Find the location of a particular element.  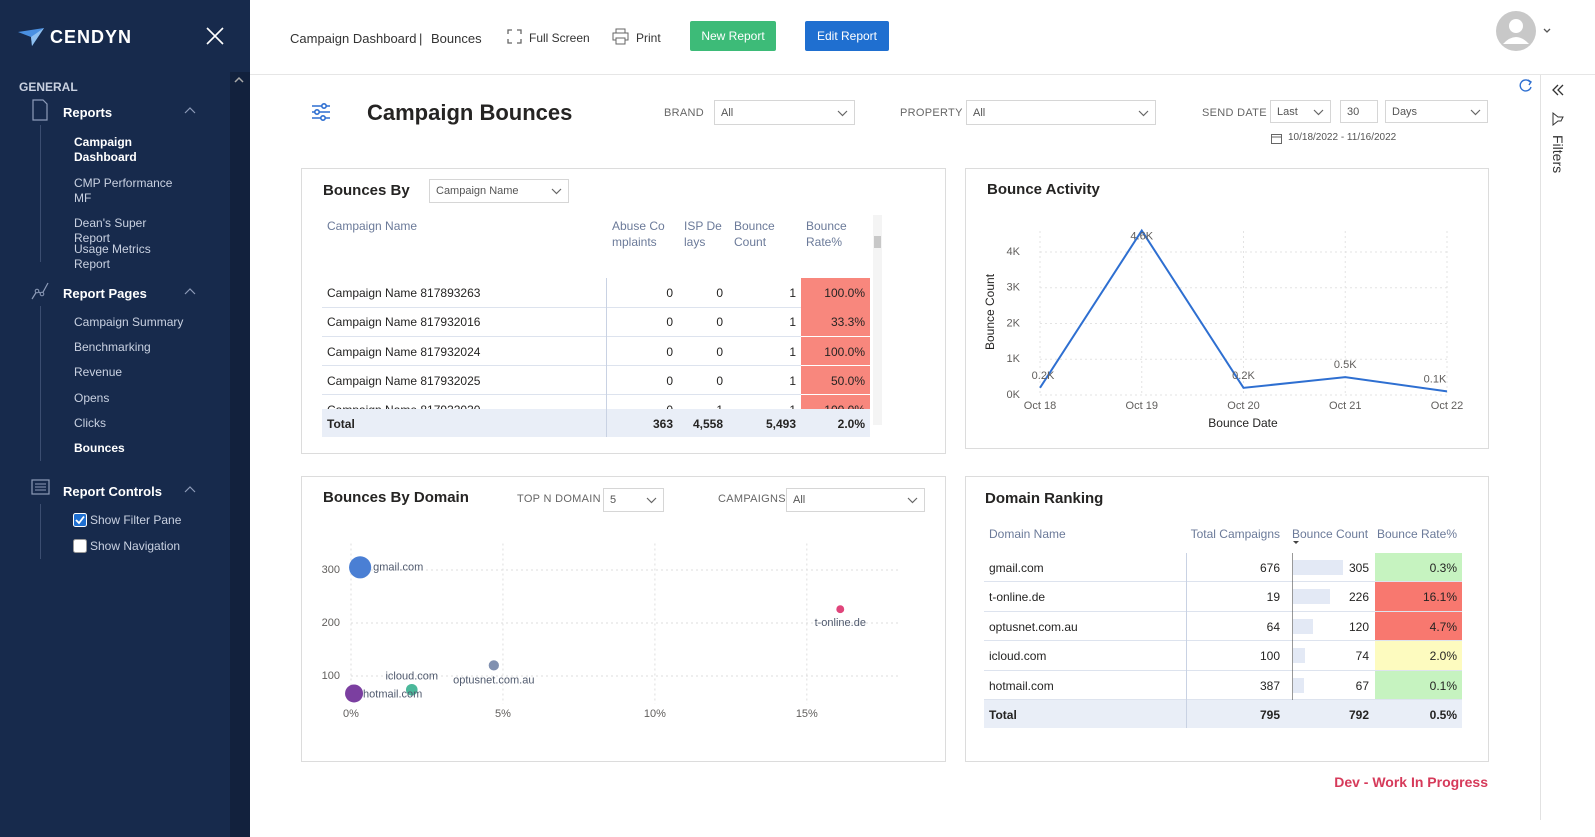

nav-item: CMP Performance MF is located at coordinates (123, 190).